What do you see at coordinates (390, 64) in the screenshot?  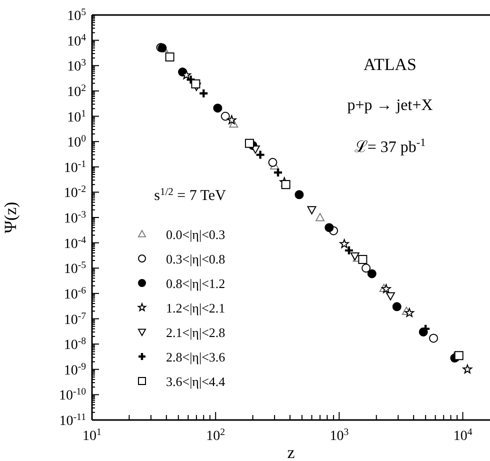 I see `annotation: ATLAS` at bounding box center [390, 64].